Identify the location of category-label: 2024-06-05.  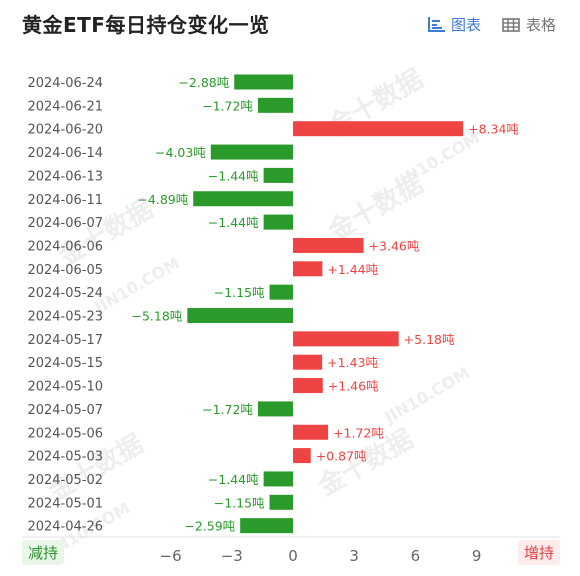
(65, 270).